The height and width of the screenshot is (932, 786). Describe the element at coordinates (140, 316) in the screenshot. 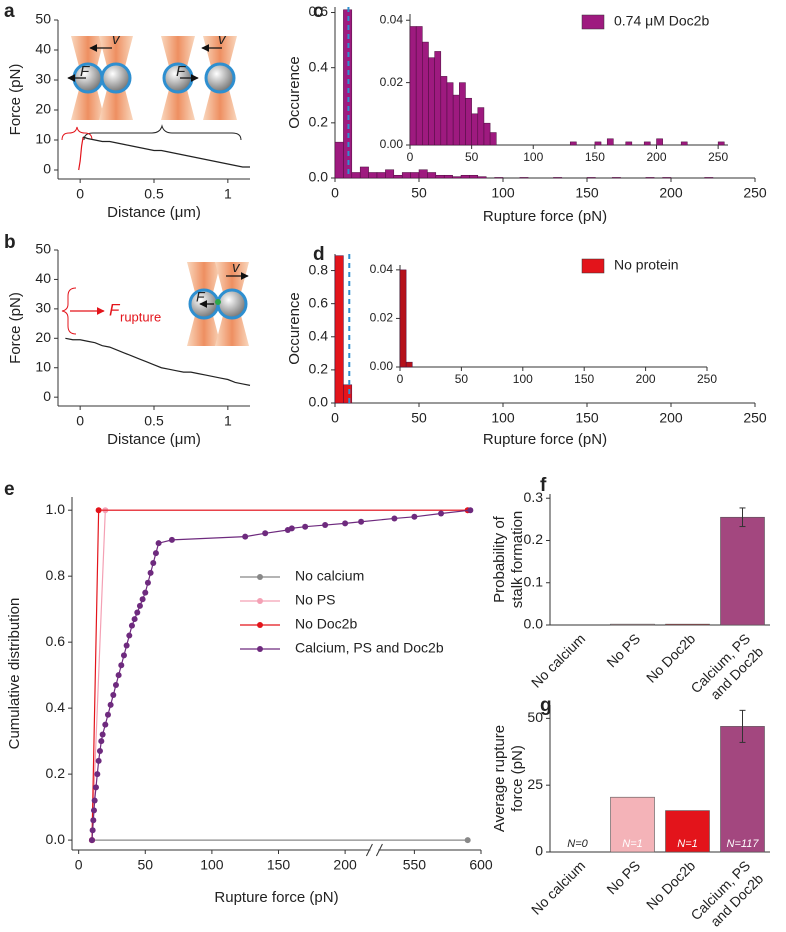

I see `annotation: rupture` at that location.